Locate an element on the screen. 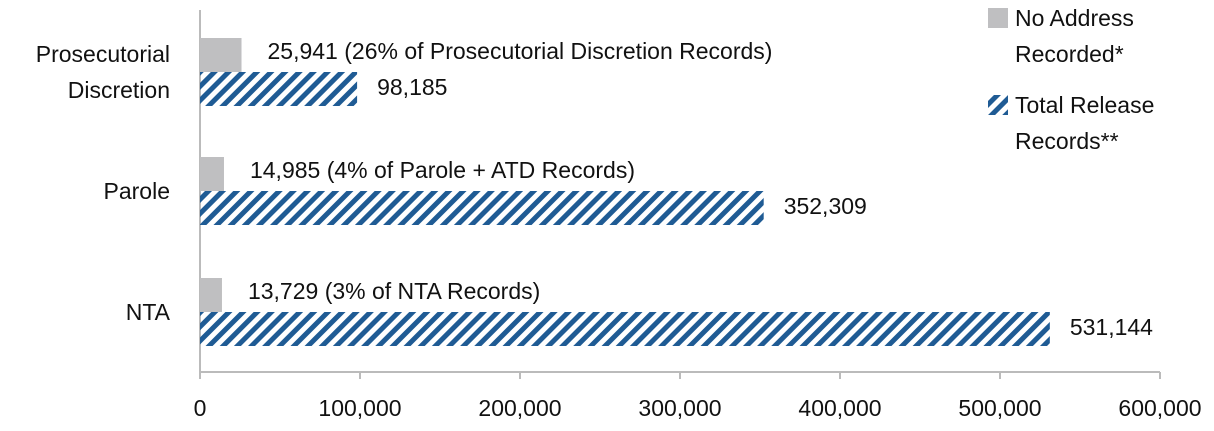 The width and height of the screenshot is (1214, 431). value-label: 352,309 is located at coordinates (825, 206).